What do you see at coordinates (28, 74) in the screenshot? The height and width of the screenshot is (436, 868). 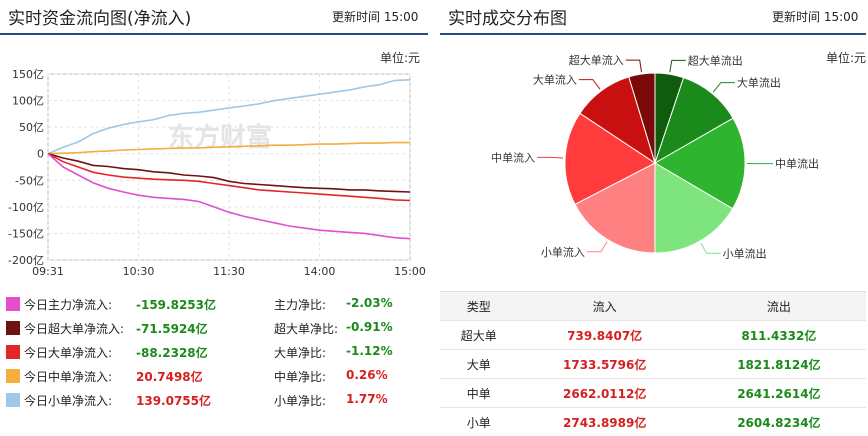 I see `y-tick-label: 150亿` at bounding box center [28, 74].